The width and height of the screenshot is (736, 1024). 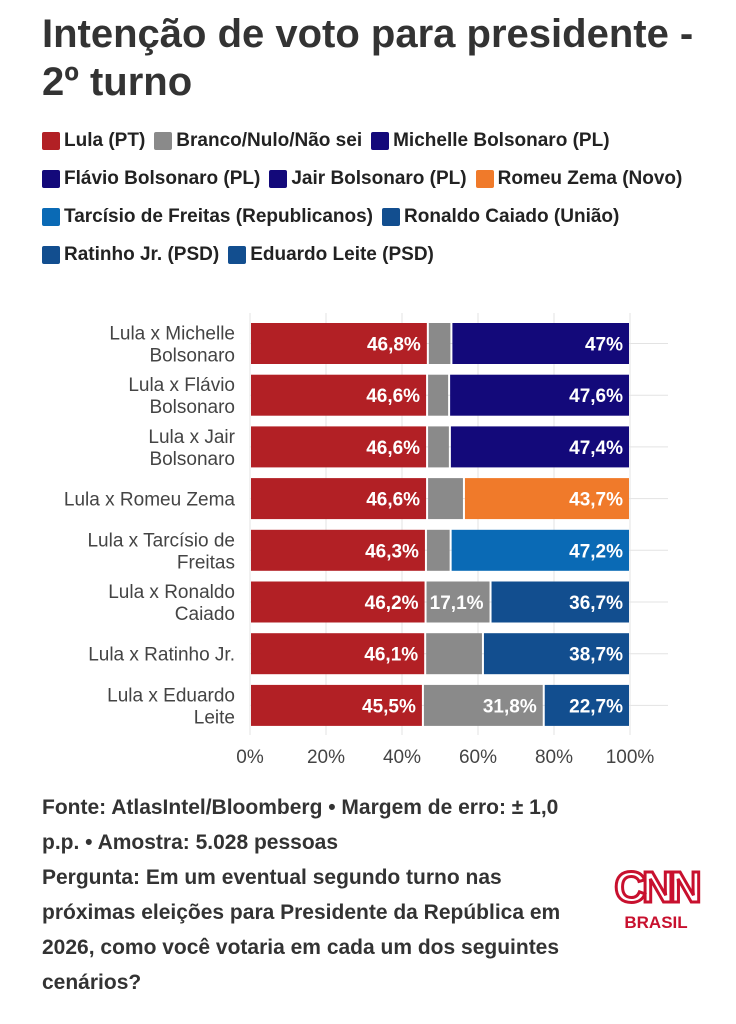 I want to click on legend-label: Lula (PT), so click(x=105, y=140).